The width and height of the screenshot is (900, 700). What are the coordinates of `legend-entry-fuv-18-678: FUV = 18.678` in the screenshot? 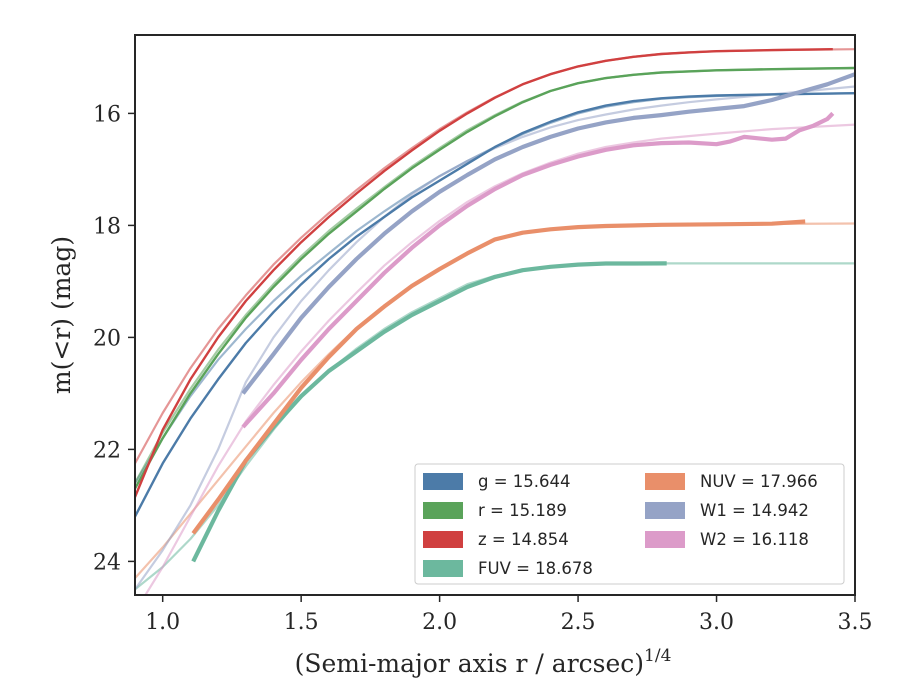 It's located at (535, 568).